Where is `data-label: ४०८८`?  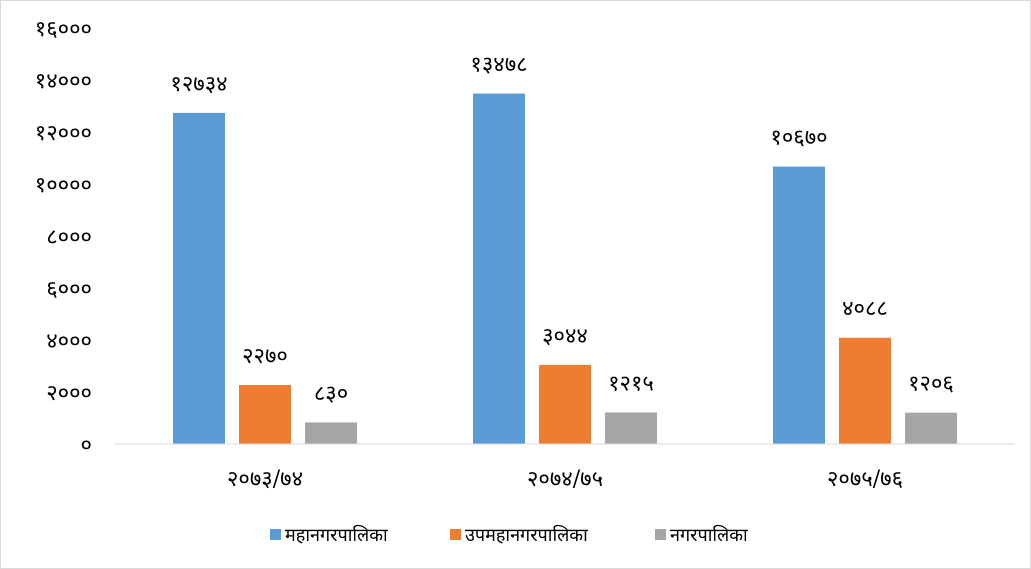 data-label: ४०८८ is located at coordinates (865, 309).